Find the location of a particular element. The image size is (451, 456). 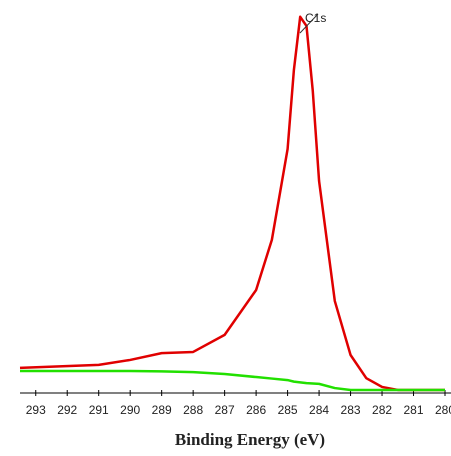

x-tick-label: 284 is located at coordinates (319, 410).